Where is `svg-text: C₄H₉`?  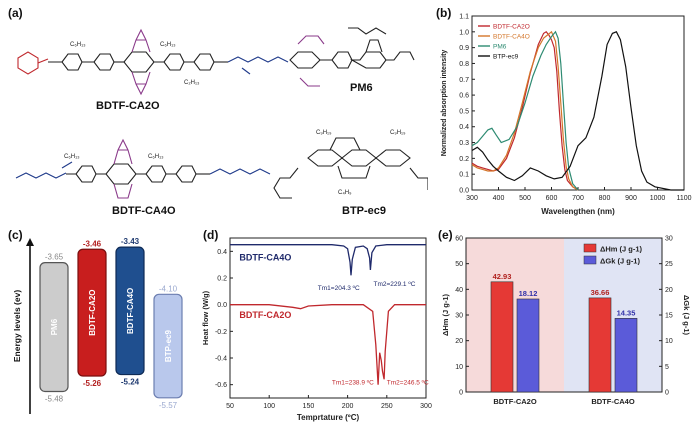 svg-text: C₄H₉ is located at coordinates (345, 193).